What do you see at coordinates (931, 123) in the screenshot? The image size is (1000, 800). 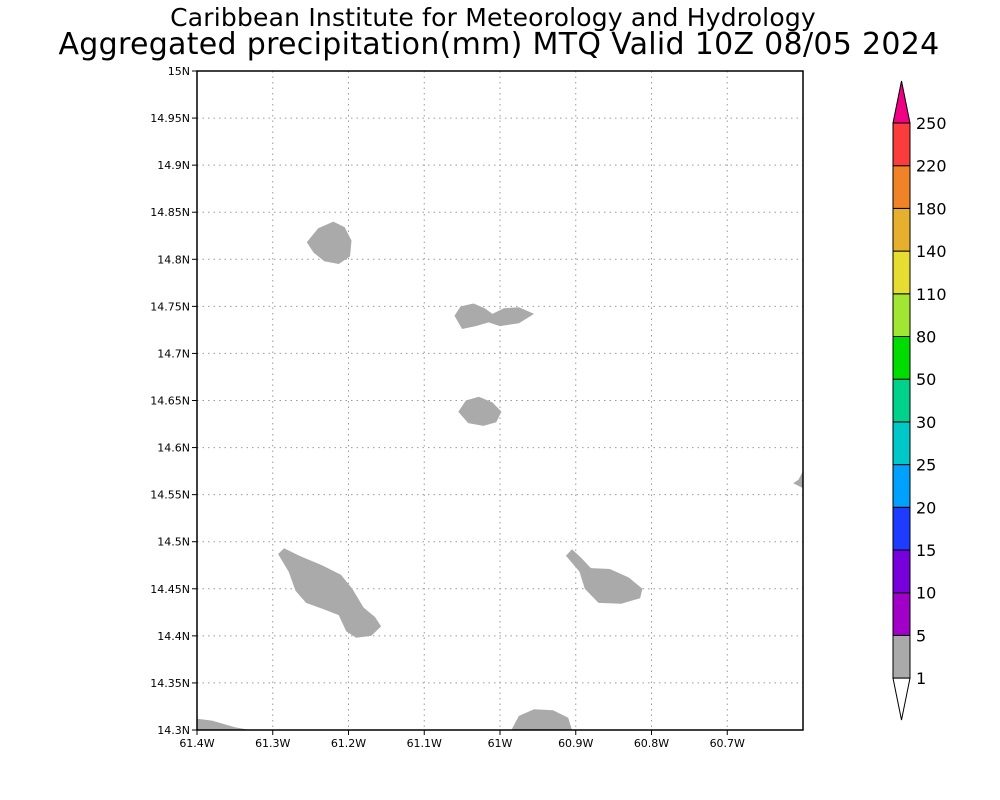 I see `colorbar-label: 250` at bounding box center [931, 123].